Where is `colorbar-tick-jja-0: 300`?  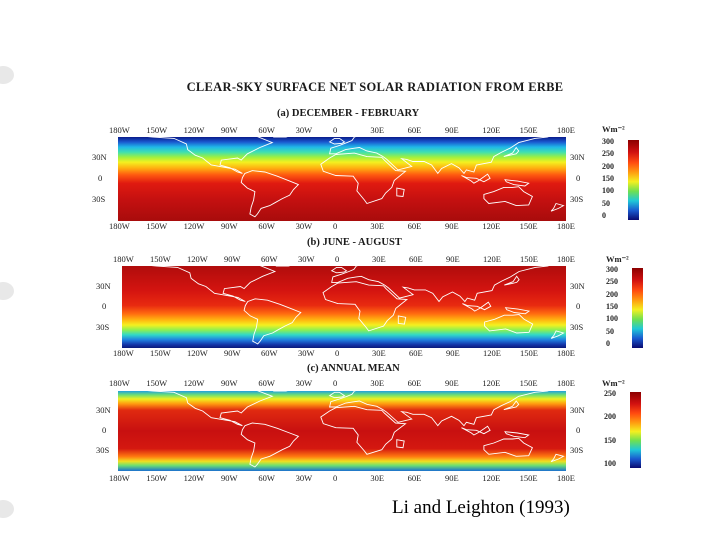
colorbar-tick-jja-0: 300 is located at coordinates (612, 269).